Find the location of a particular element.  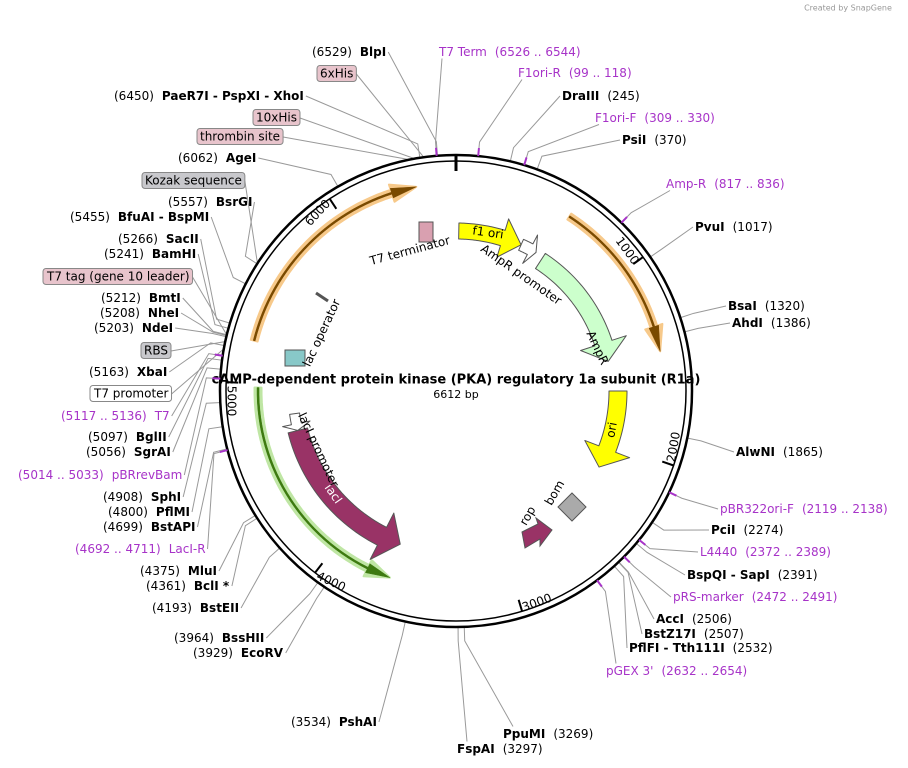

feature-label: RBS is located at coordinates (156, 351).